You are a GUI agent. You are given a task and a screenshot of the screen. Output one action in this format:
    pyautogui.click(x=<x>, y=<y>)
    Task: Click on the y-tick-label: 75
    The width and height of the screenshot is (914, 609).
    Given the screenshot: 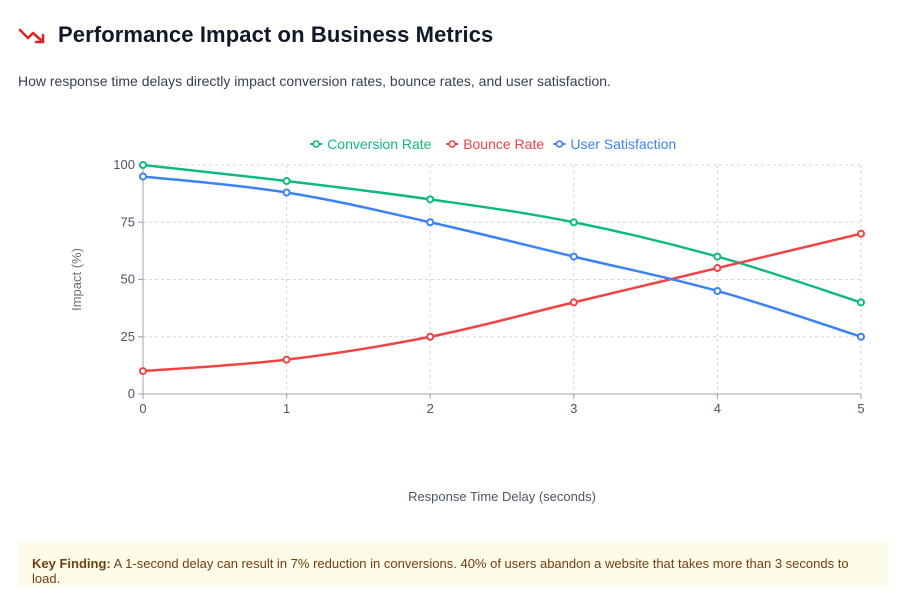 What is the action you would take?
    pyautogui.click(x=128, y=221)
    